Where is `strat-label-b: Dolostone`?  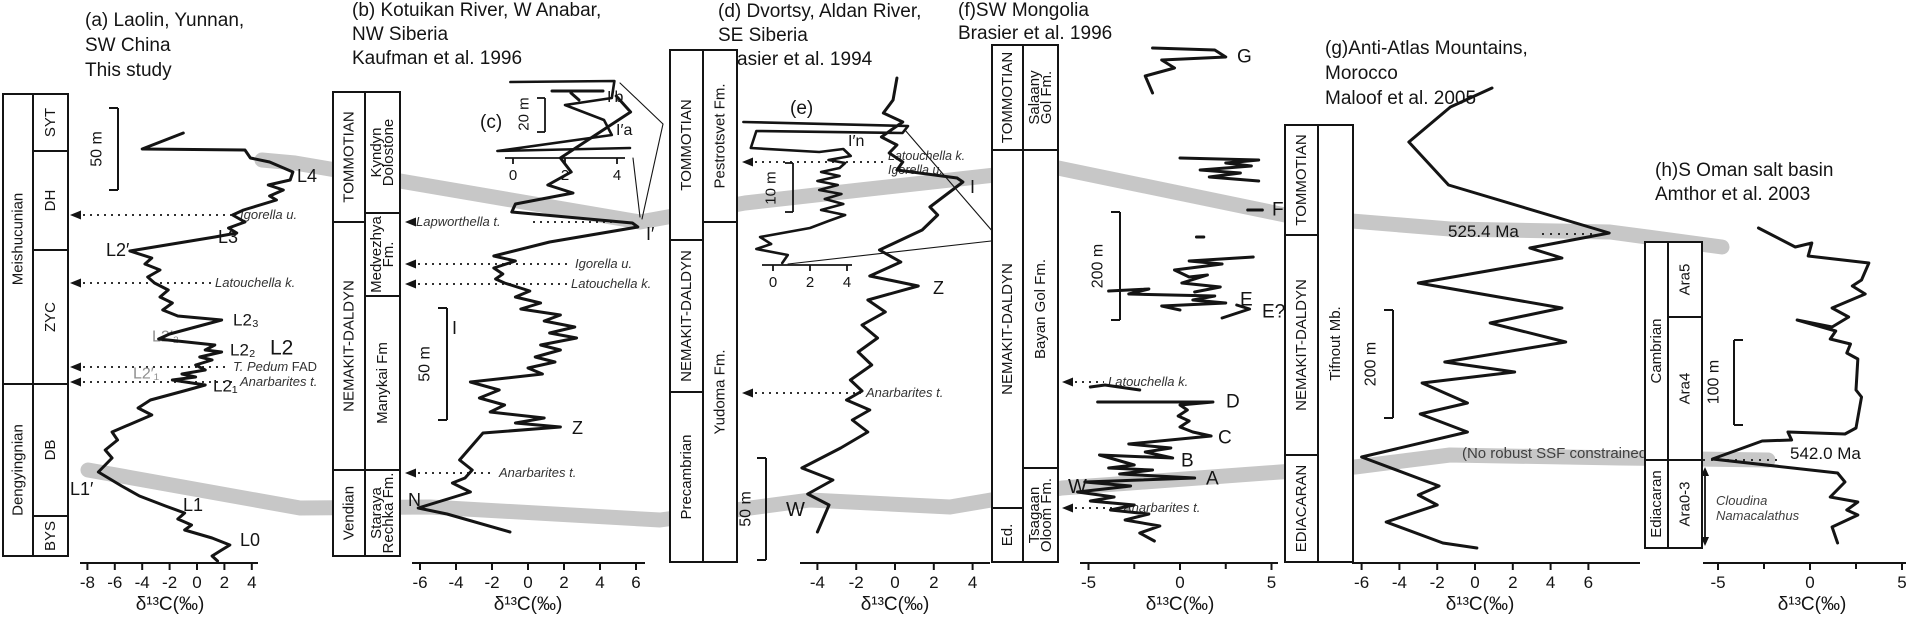
strat-label-b: Dolostone is located at coordinates (388, 153).